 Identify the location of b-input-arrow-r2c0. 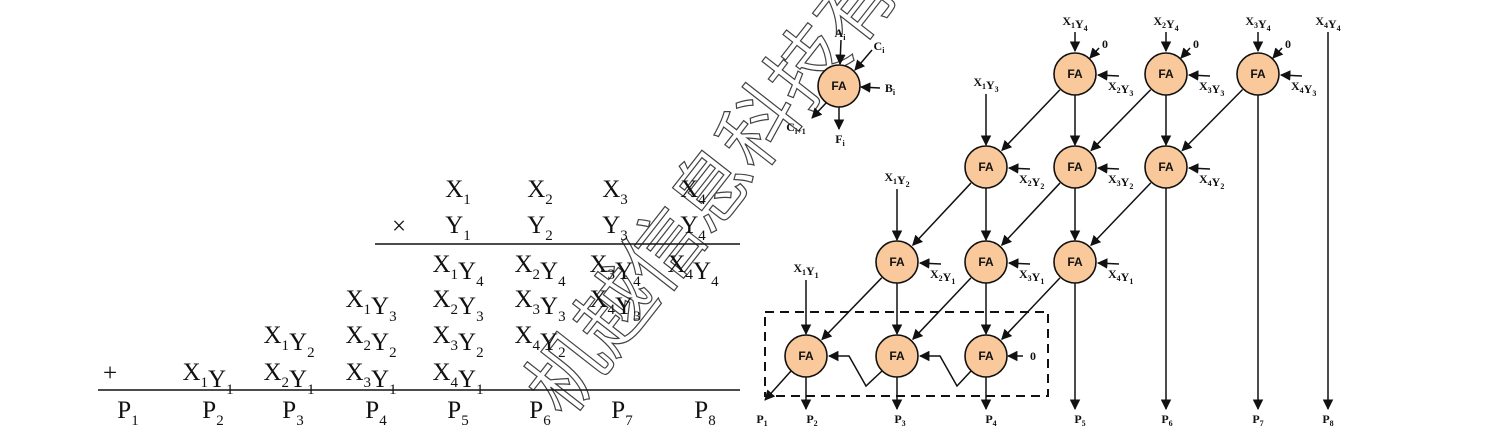
(930, 263).